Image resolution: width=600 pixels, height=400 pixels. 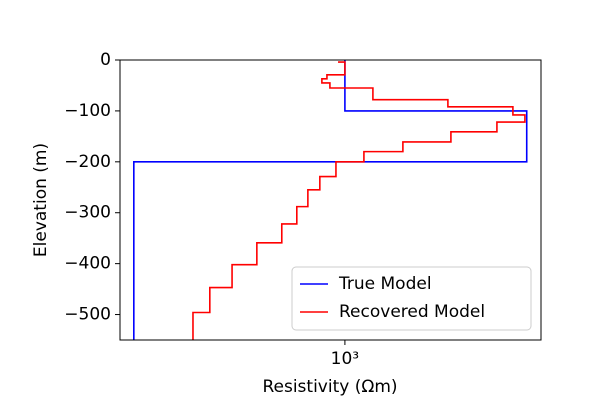 I want to click on legend-label: Recovered Model, so click(x=412, y=312).